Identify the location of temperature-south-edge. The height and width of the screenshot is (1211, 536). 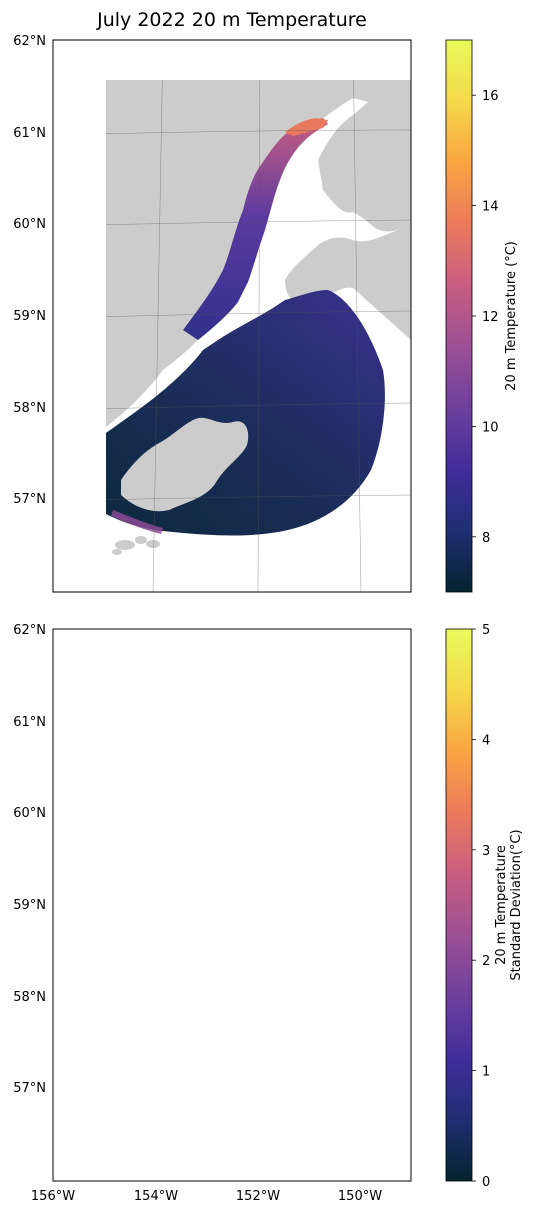
(137, 522).